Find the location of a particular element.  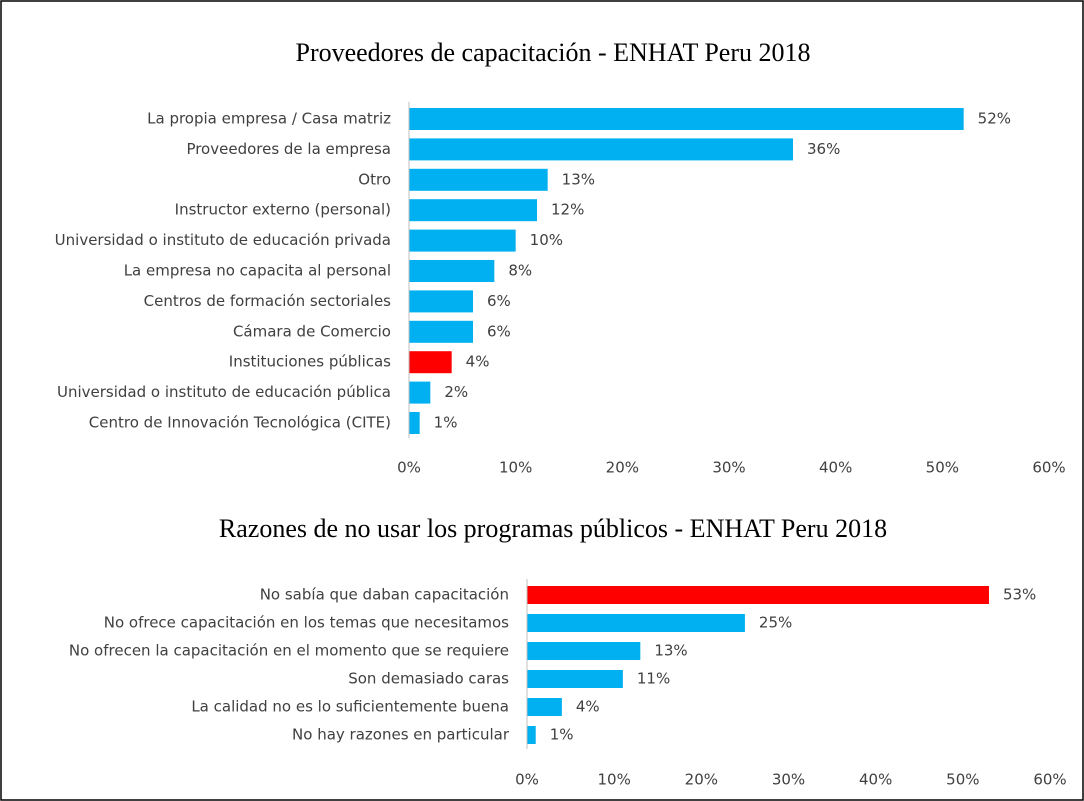

data-label: 12% is located at coordinates (567, 210).